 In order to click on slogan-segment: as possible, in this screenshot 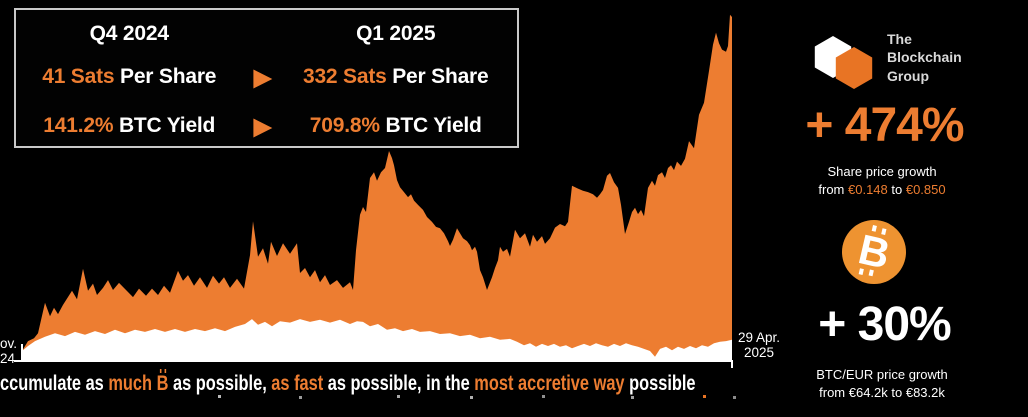, I will do `click(220, 383)`.